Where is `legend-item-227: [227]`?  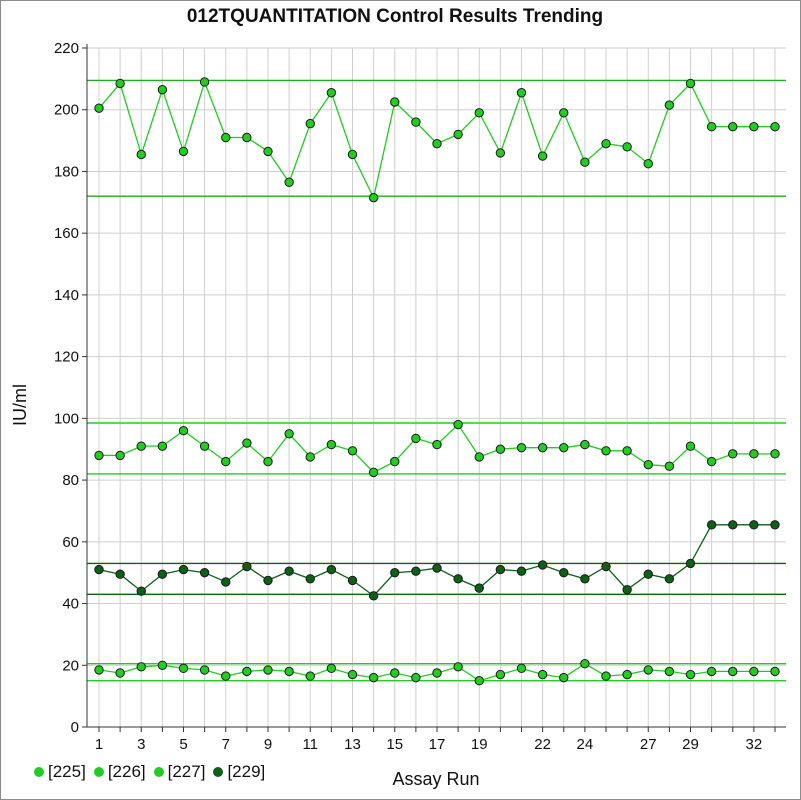
legend-item-227: [227] is located at coordinates (179, 772).